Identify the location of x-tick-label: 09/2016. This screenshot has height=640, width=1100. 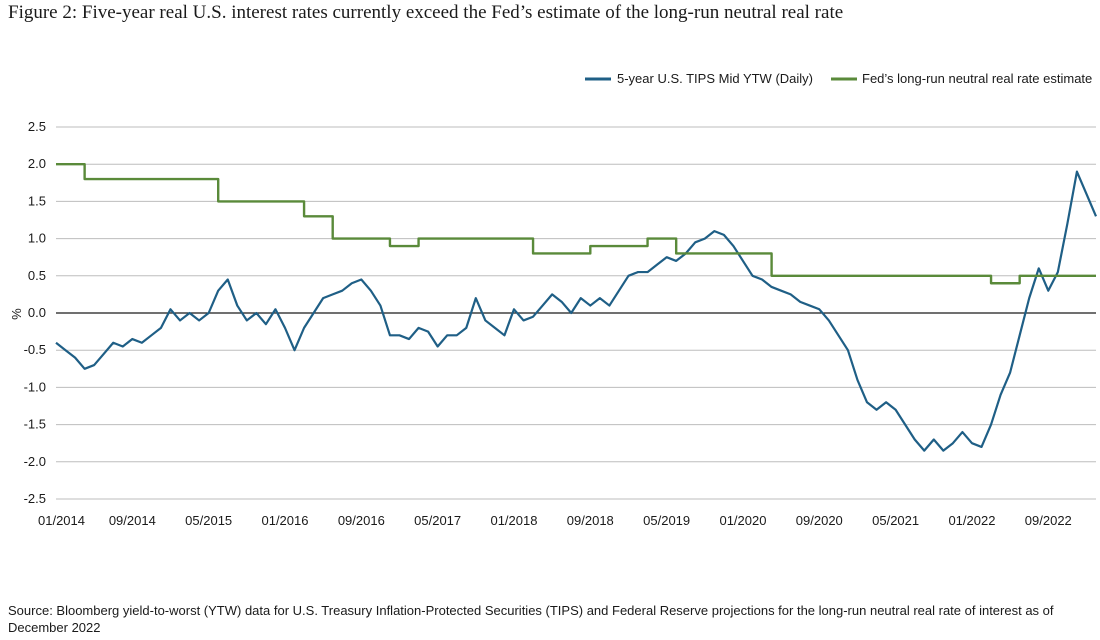
(361, 520).